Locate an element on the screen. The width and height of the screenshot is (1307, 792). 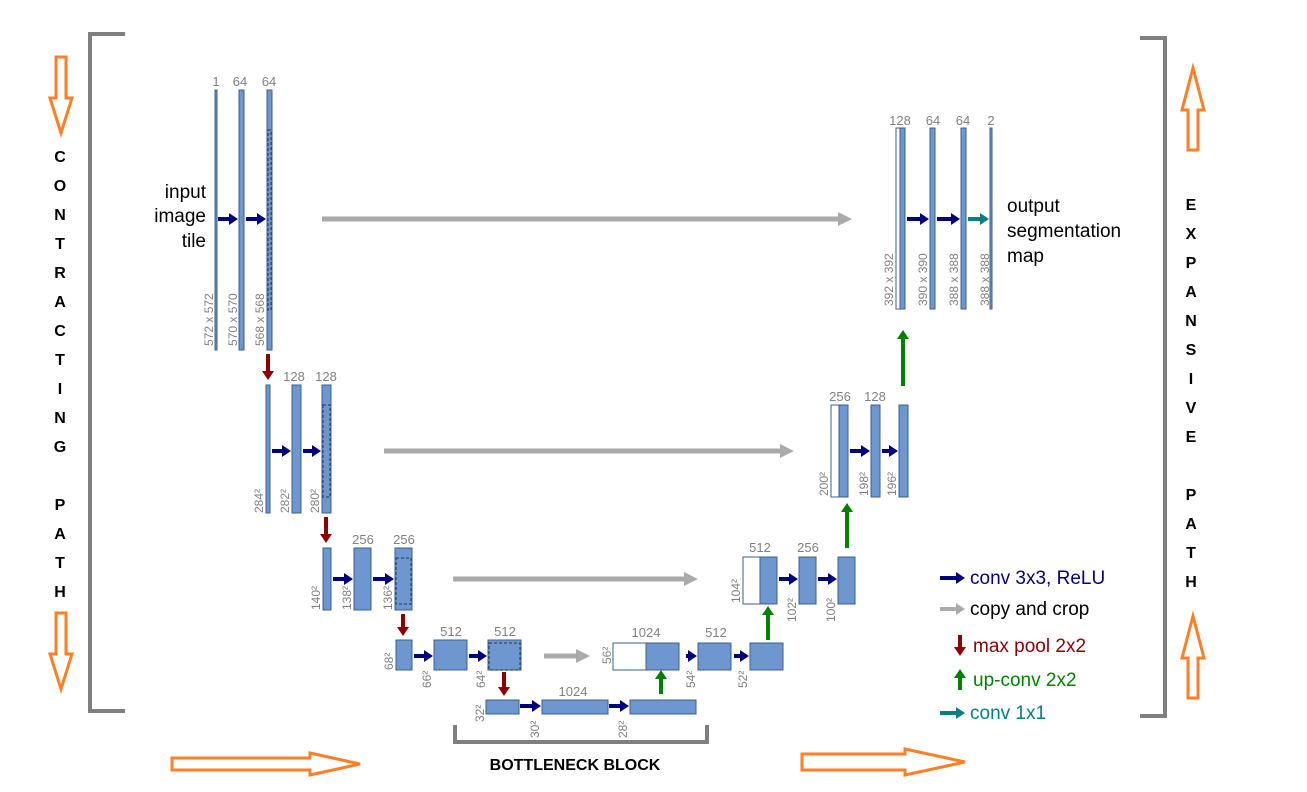
pool-l1-head is located at coordinates (268, 375).